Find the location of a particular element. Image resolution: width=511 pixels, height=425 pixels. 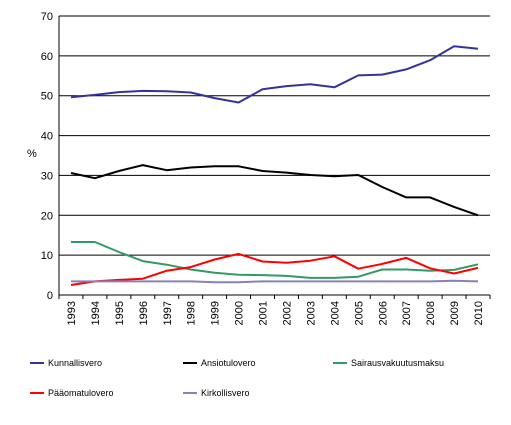

legend-label-paaomatulovero: Pääomatulovero is located at coordinates (81, 393).